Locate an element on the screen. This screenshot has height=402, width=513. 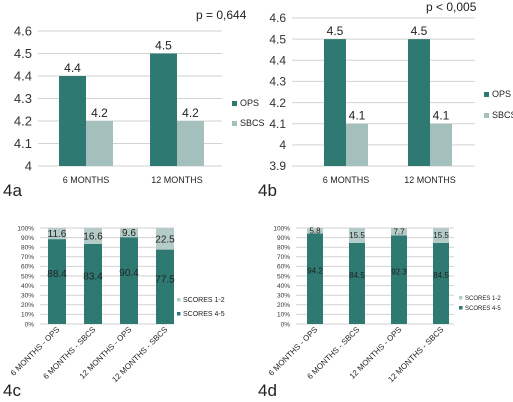
panel-label-4d: 4d is located at coordinates (267, 390).